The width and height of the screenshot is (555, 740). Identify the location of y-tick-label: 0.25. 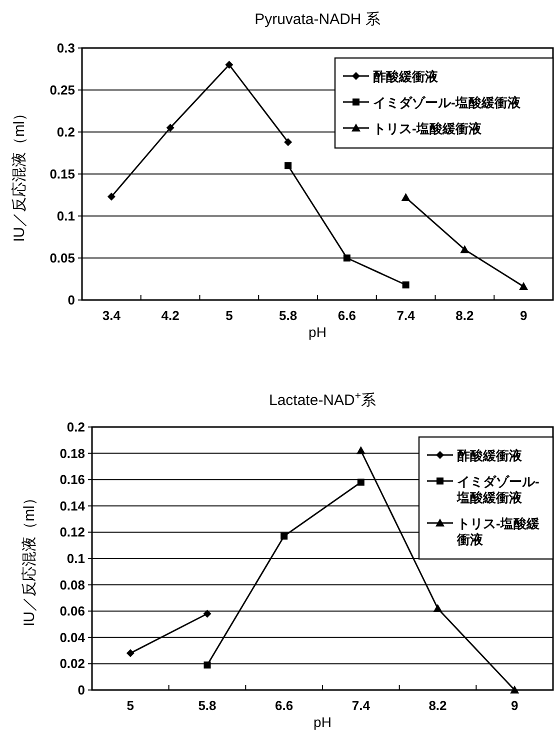
(62, 90).